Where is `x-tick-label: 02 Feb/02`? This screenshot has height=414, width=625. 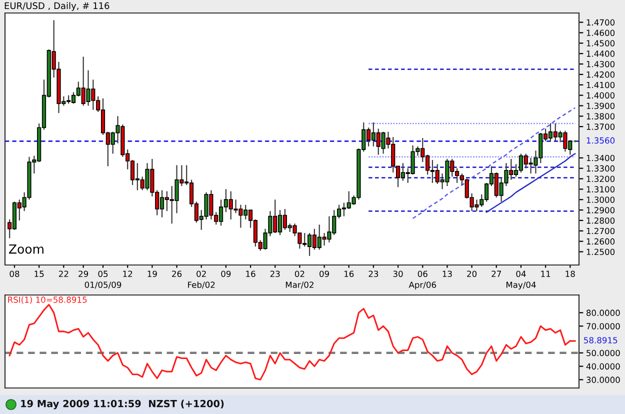
x-tick-label: 02 Feb/02 is located at coordinates (201, 279).